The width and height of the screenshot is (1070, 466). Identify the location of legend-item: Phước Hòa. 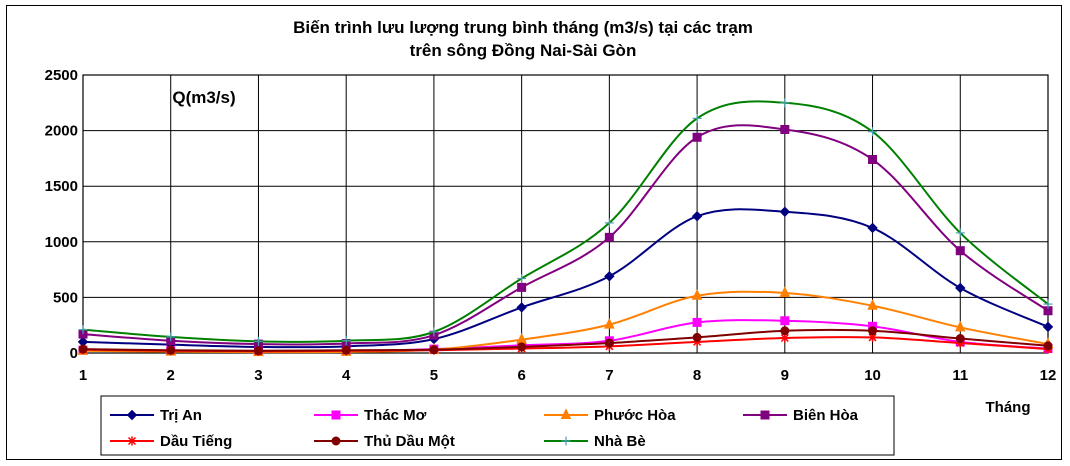
(610, 415).